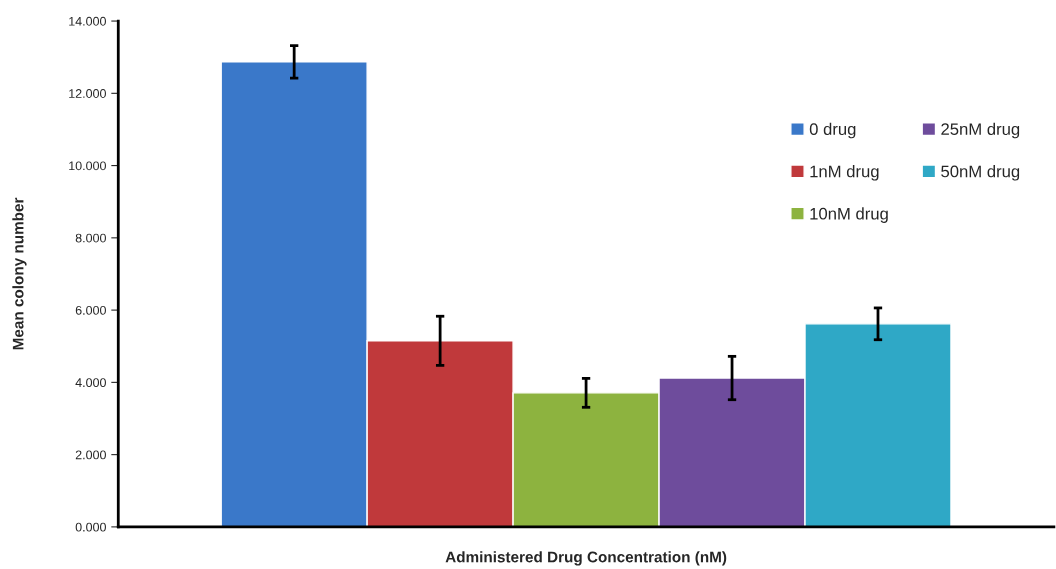 This screenshot has height=569, width=1056. What do you see at coordinates (90, 310) in the screenshot?
I see `y-tick-label: 6.000` at bounding box center [90, 310].